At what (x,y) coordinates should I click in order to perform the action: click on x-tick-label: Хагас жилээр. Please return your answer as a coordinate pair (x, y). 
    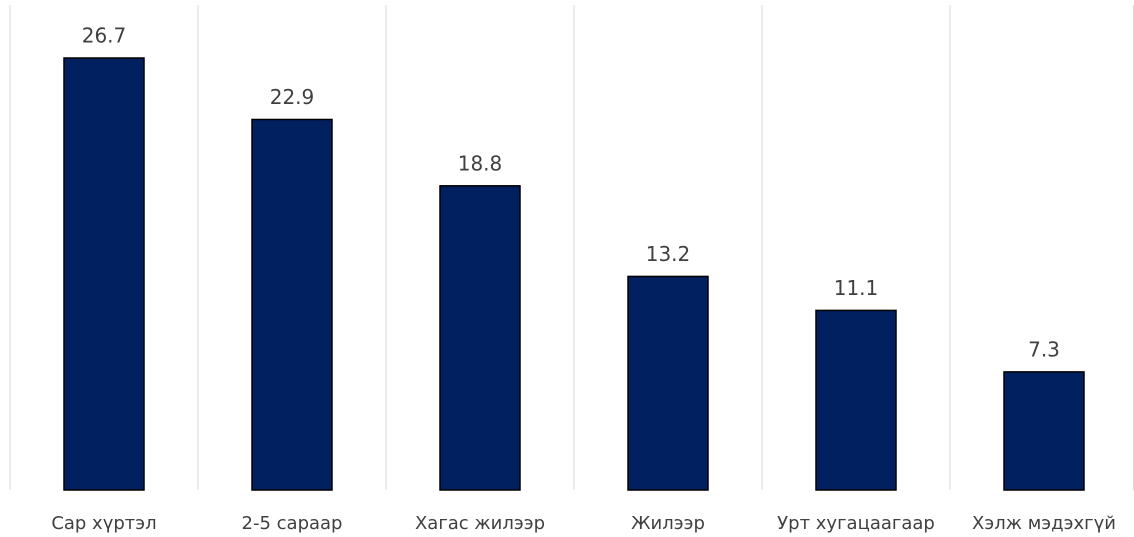
    Looking at the image, I should click on (480, 523).